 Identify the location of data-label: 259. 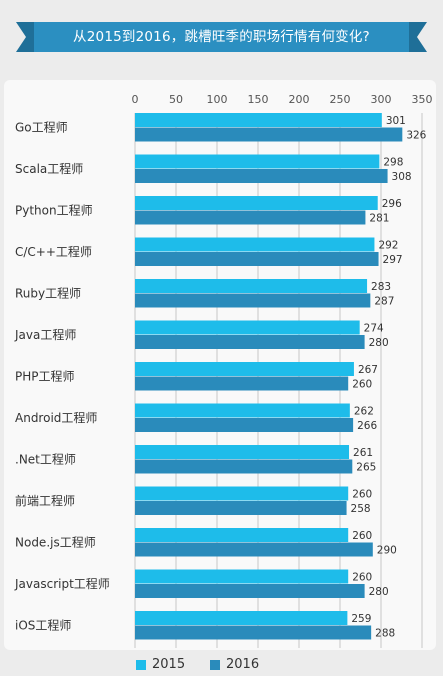
(361, 619).